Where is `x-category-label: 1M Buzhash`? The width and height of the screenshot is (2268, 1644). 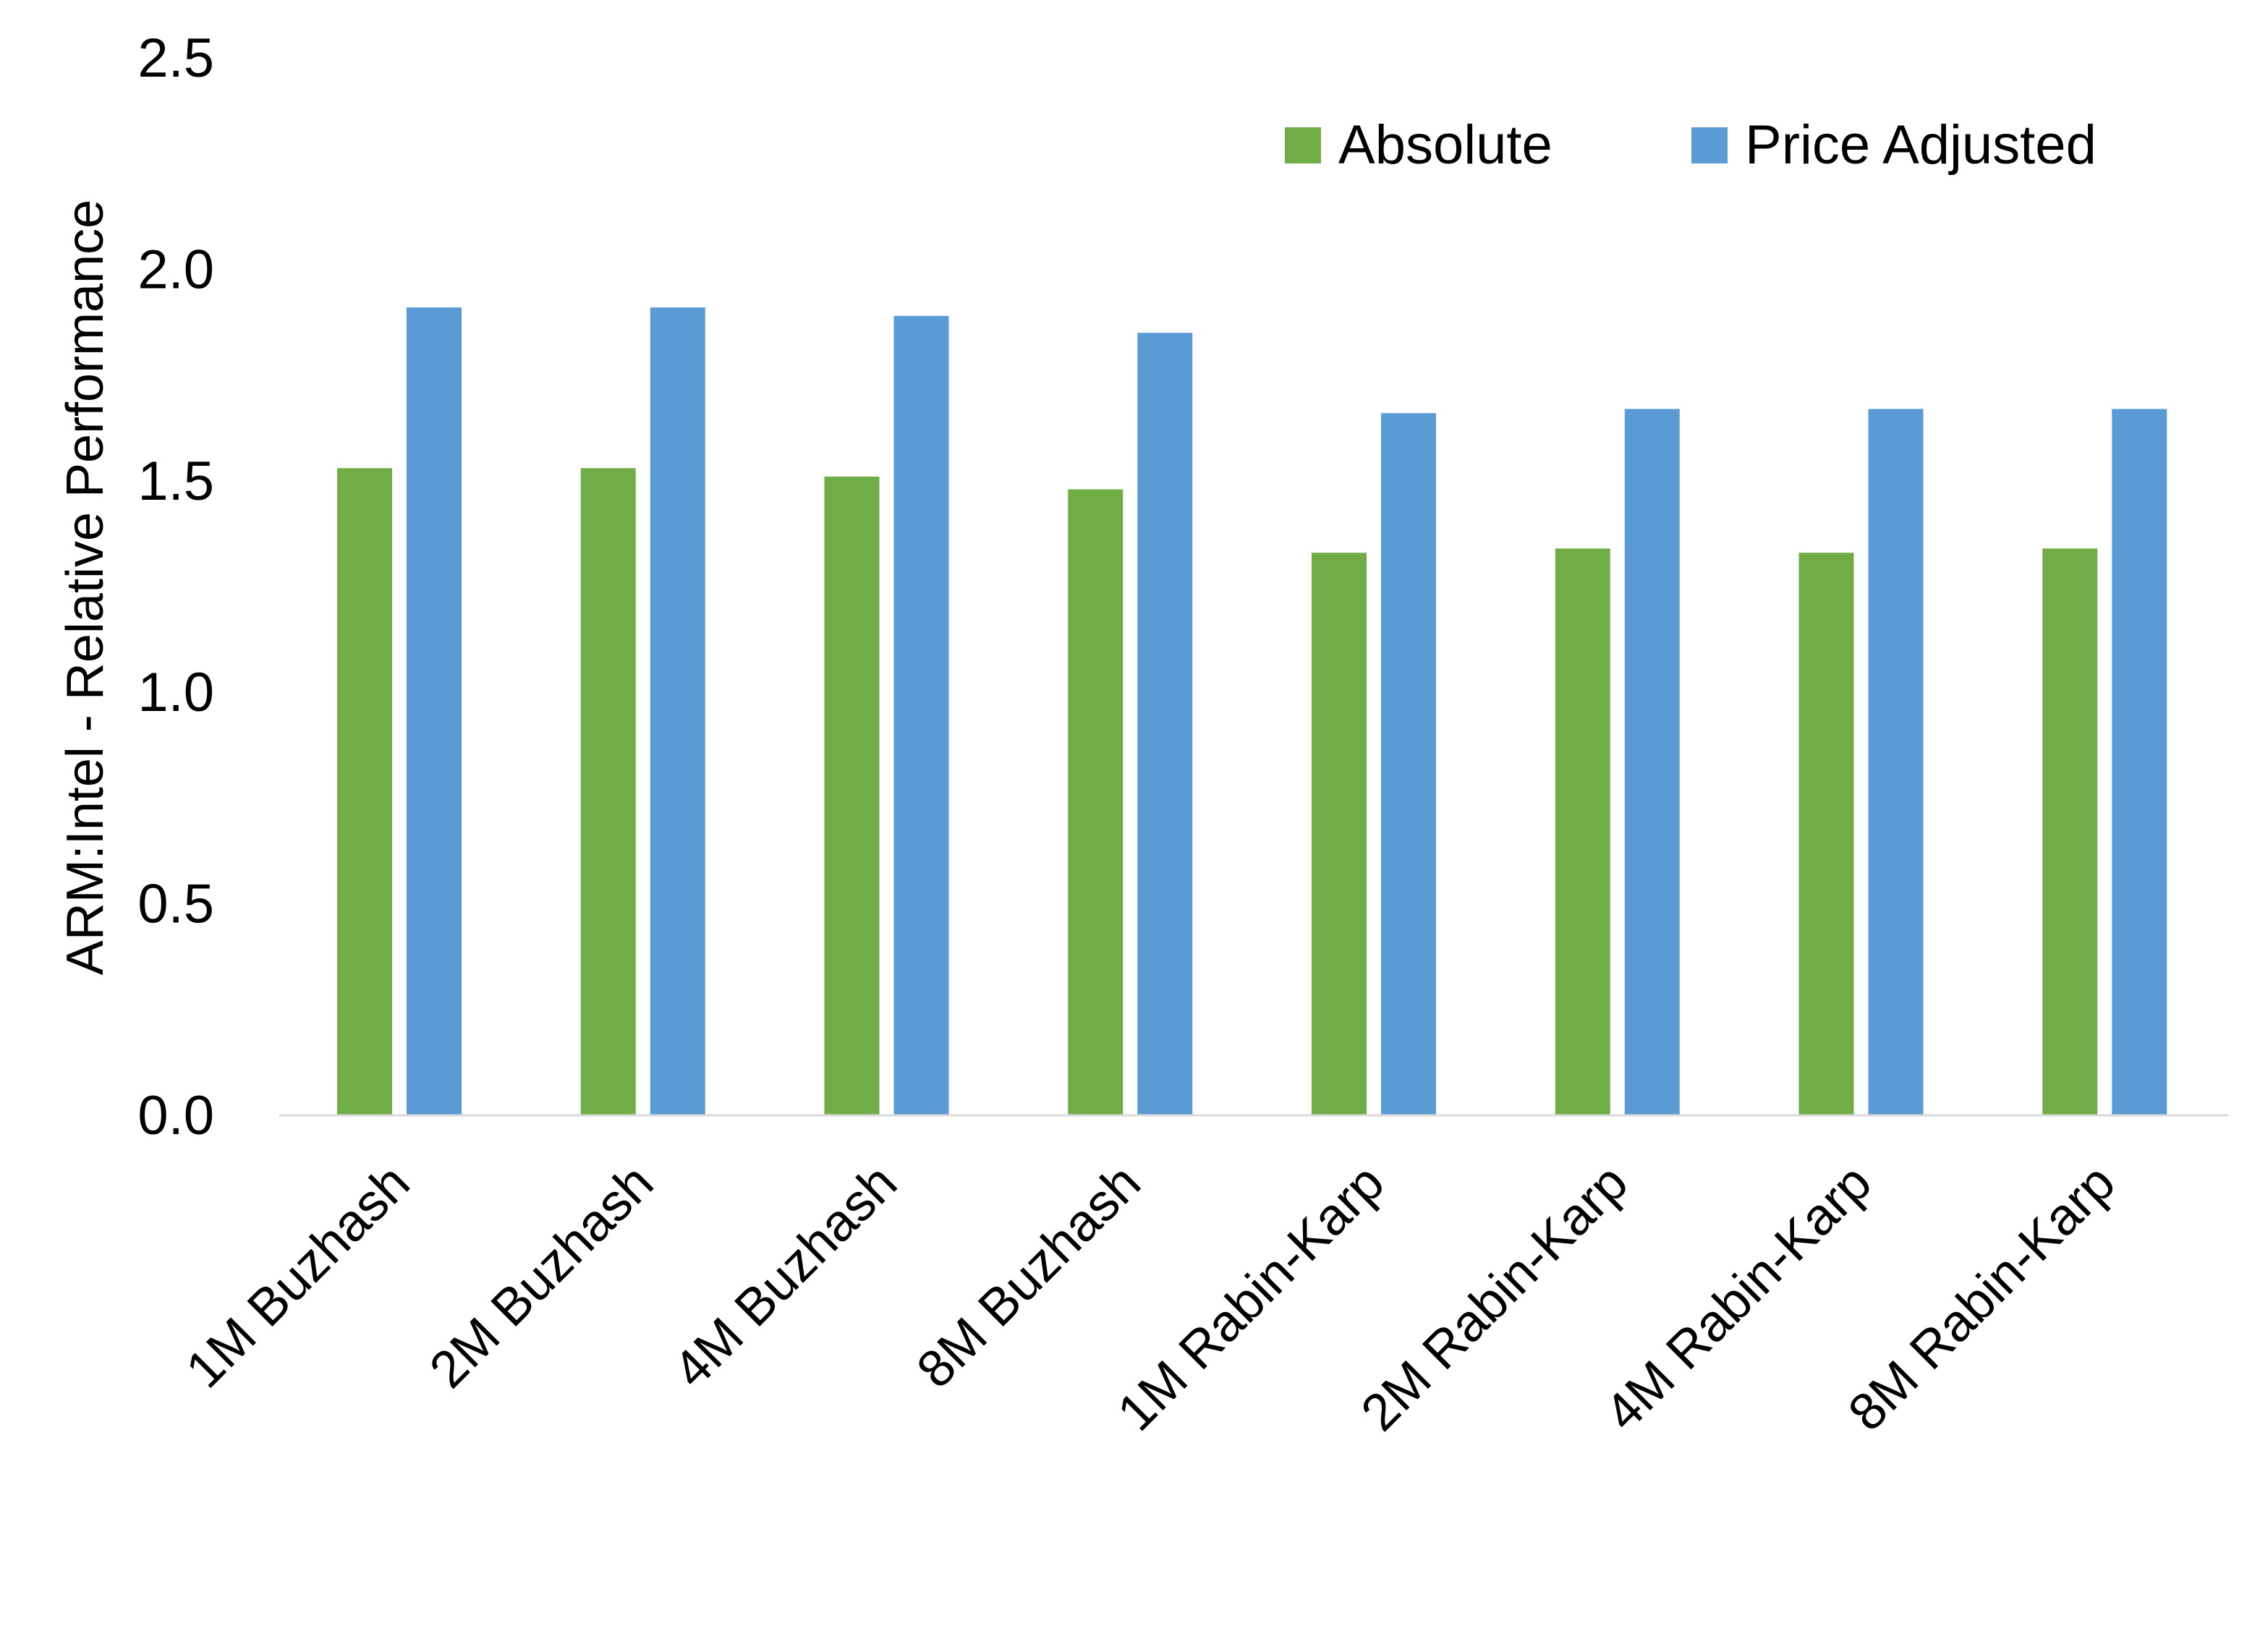
x-category-label: 1M Buzhash is located at coordinates (298, 1277).